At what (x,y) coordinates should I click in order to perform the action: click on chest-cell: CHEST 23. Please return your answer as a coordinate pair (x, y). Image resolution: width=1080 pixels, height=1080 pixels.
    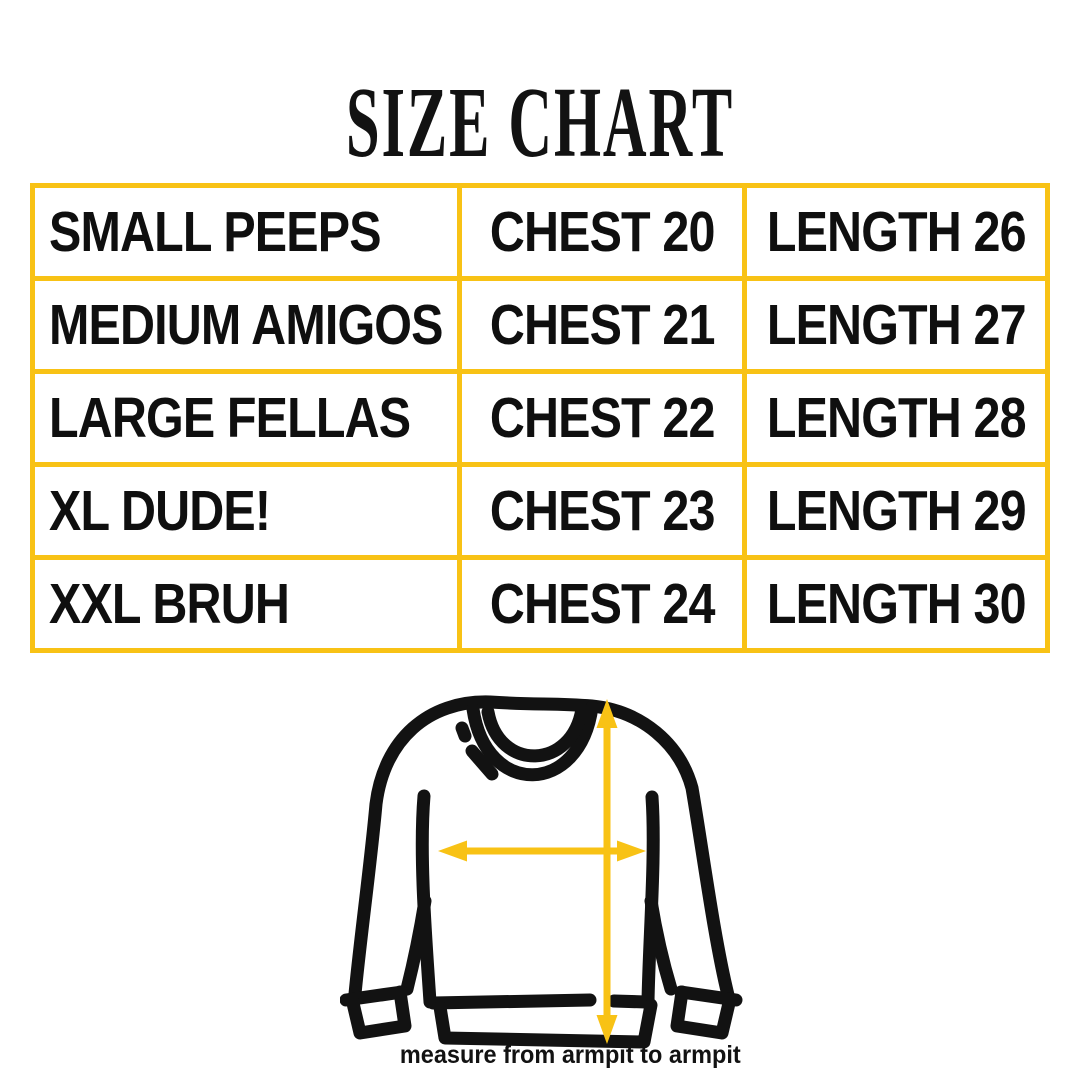
    Looking at the image, I should click on (602, 511).